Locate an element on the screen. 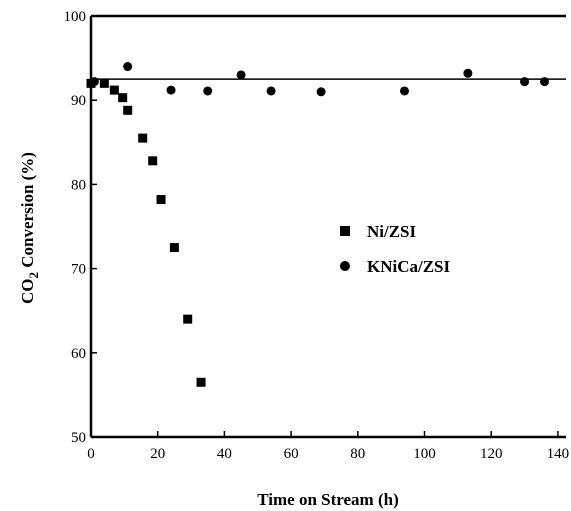 The height and width of the screenshot is (511, 571). x-tick-label: 100 is located at coordinates (424, 454).